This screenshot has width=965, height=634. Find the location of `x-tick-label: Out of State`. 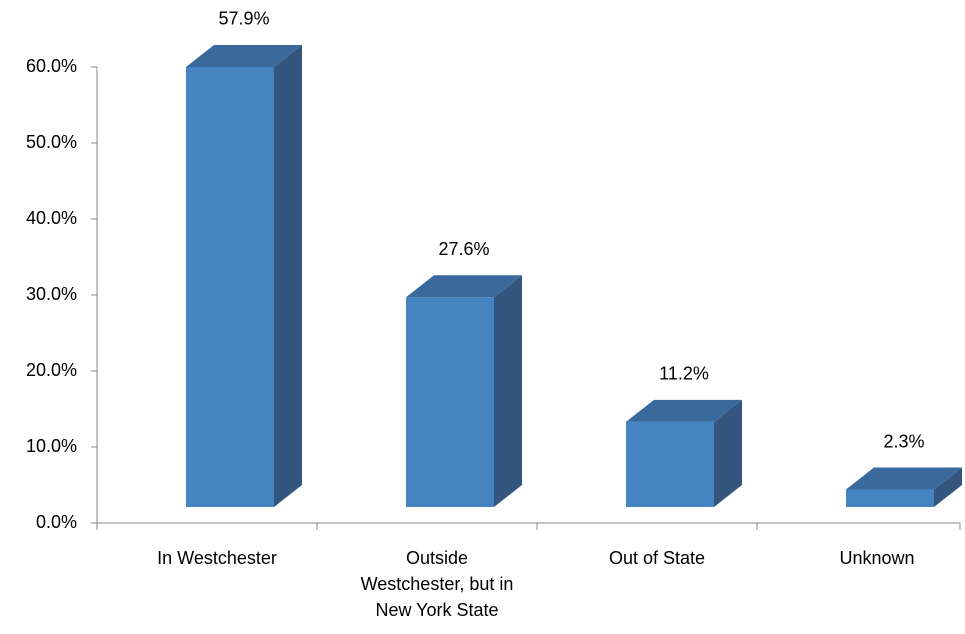

x-tick-label: Out of State is located at coordinates (657, 558).